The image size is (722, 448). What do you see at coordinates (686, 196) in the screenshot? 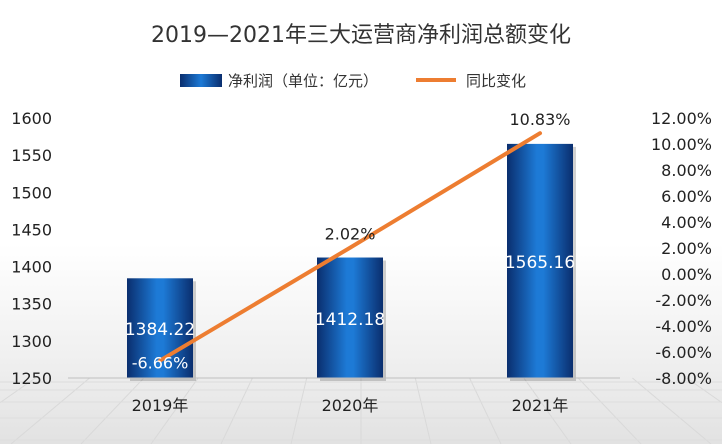
I see `right-axis-tick-label: 6.00%` at bounding box center [686, 196].